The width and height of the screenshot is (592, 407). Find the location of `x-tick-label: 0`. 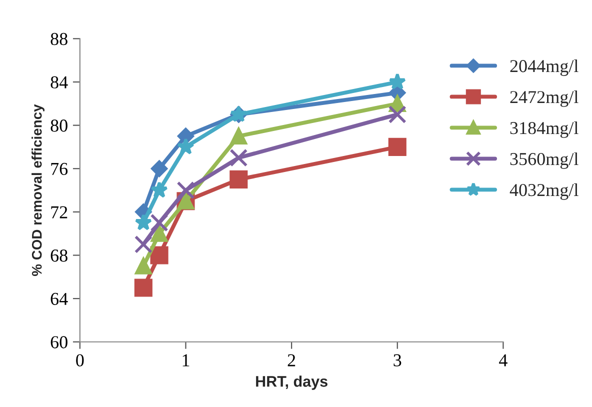

x-tick-label: 0 is located at coordinates (80, 360).